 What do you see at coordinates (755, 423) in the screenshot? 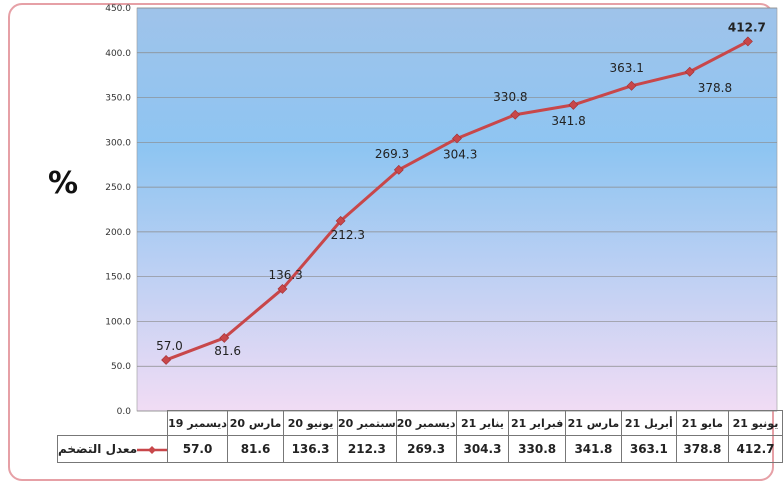
I see `category-label: يونيو 21` at bounding box center [755, 423].